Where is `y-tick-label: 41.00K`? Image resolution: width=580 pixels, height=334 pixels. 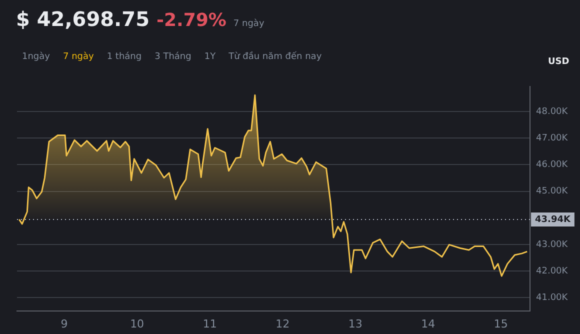 y-tick-label: 41.00K is located at coordinates (552, 297).